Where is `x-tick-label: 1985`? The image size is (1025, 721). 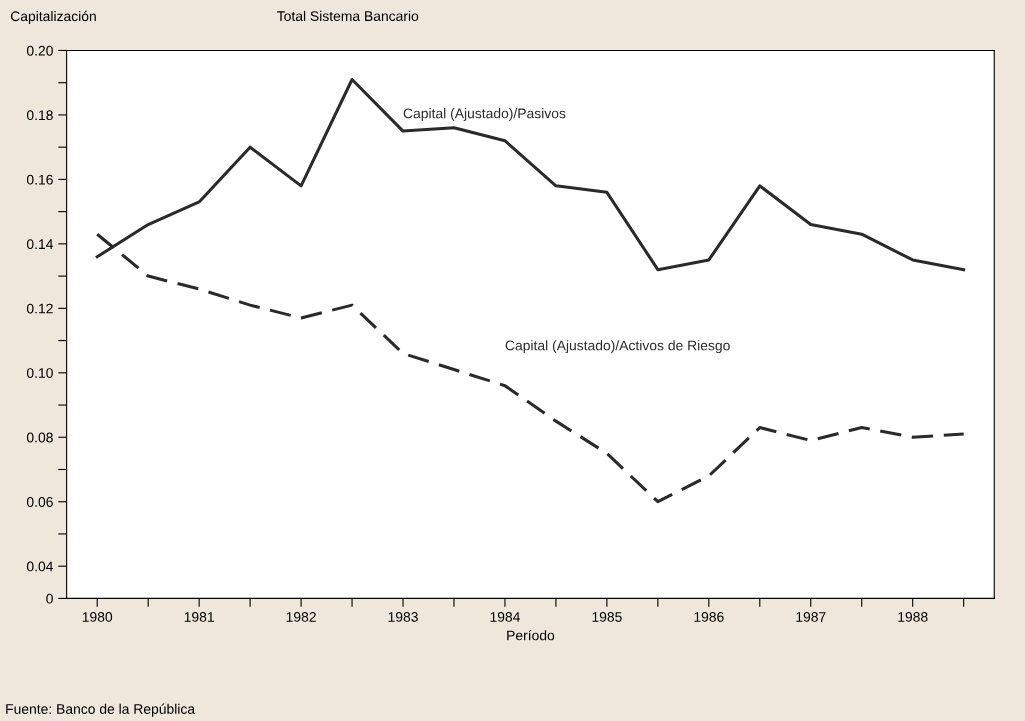 x-tick-label: 1985 is located at coordinates (607, 616).